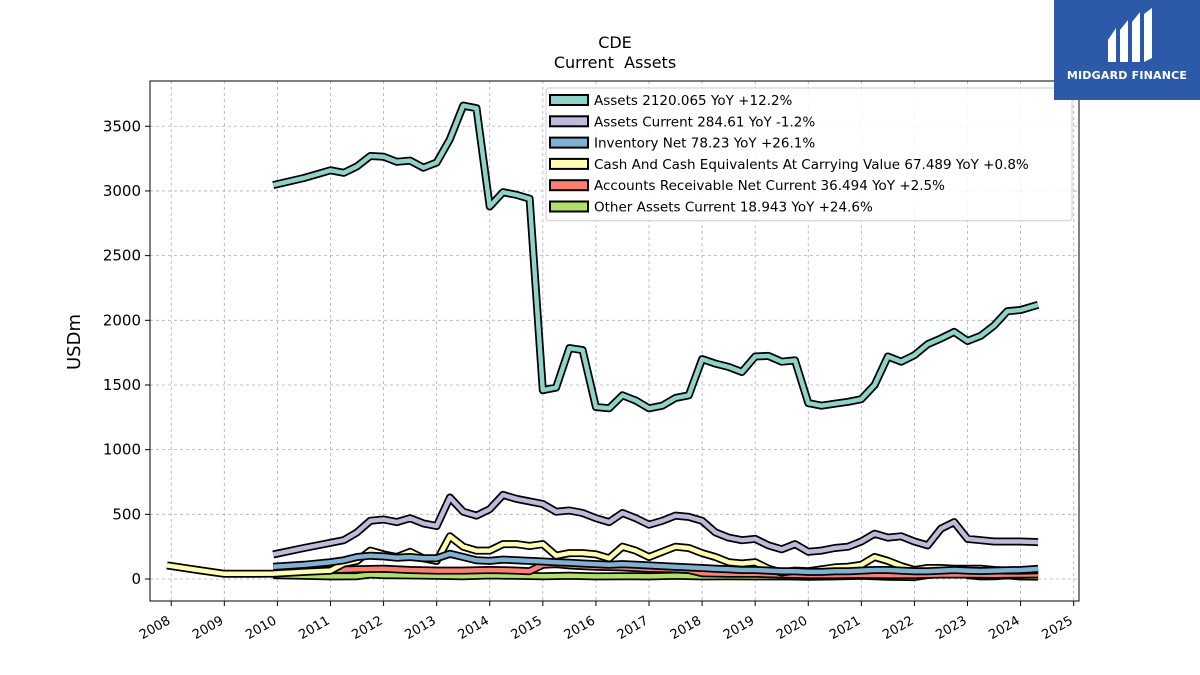 Image resolution: width=1200 pixels, height=675 pixels. What do you see at coordinates (155, 628) in the screenshot?
I see `x-tick-label: 2008` at bounding box center [155, 628].